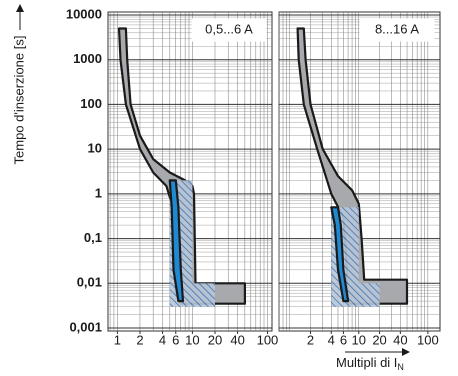 This screenshot has height=376, width=458. Describe the element at coordinates (91, 103) in the screenshot. I see `y-tick-label: 100` at that location.